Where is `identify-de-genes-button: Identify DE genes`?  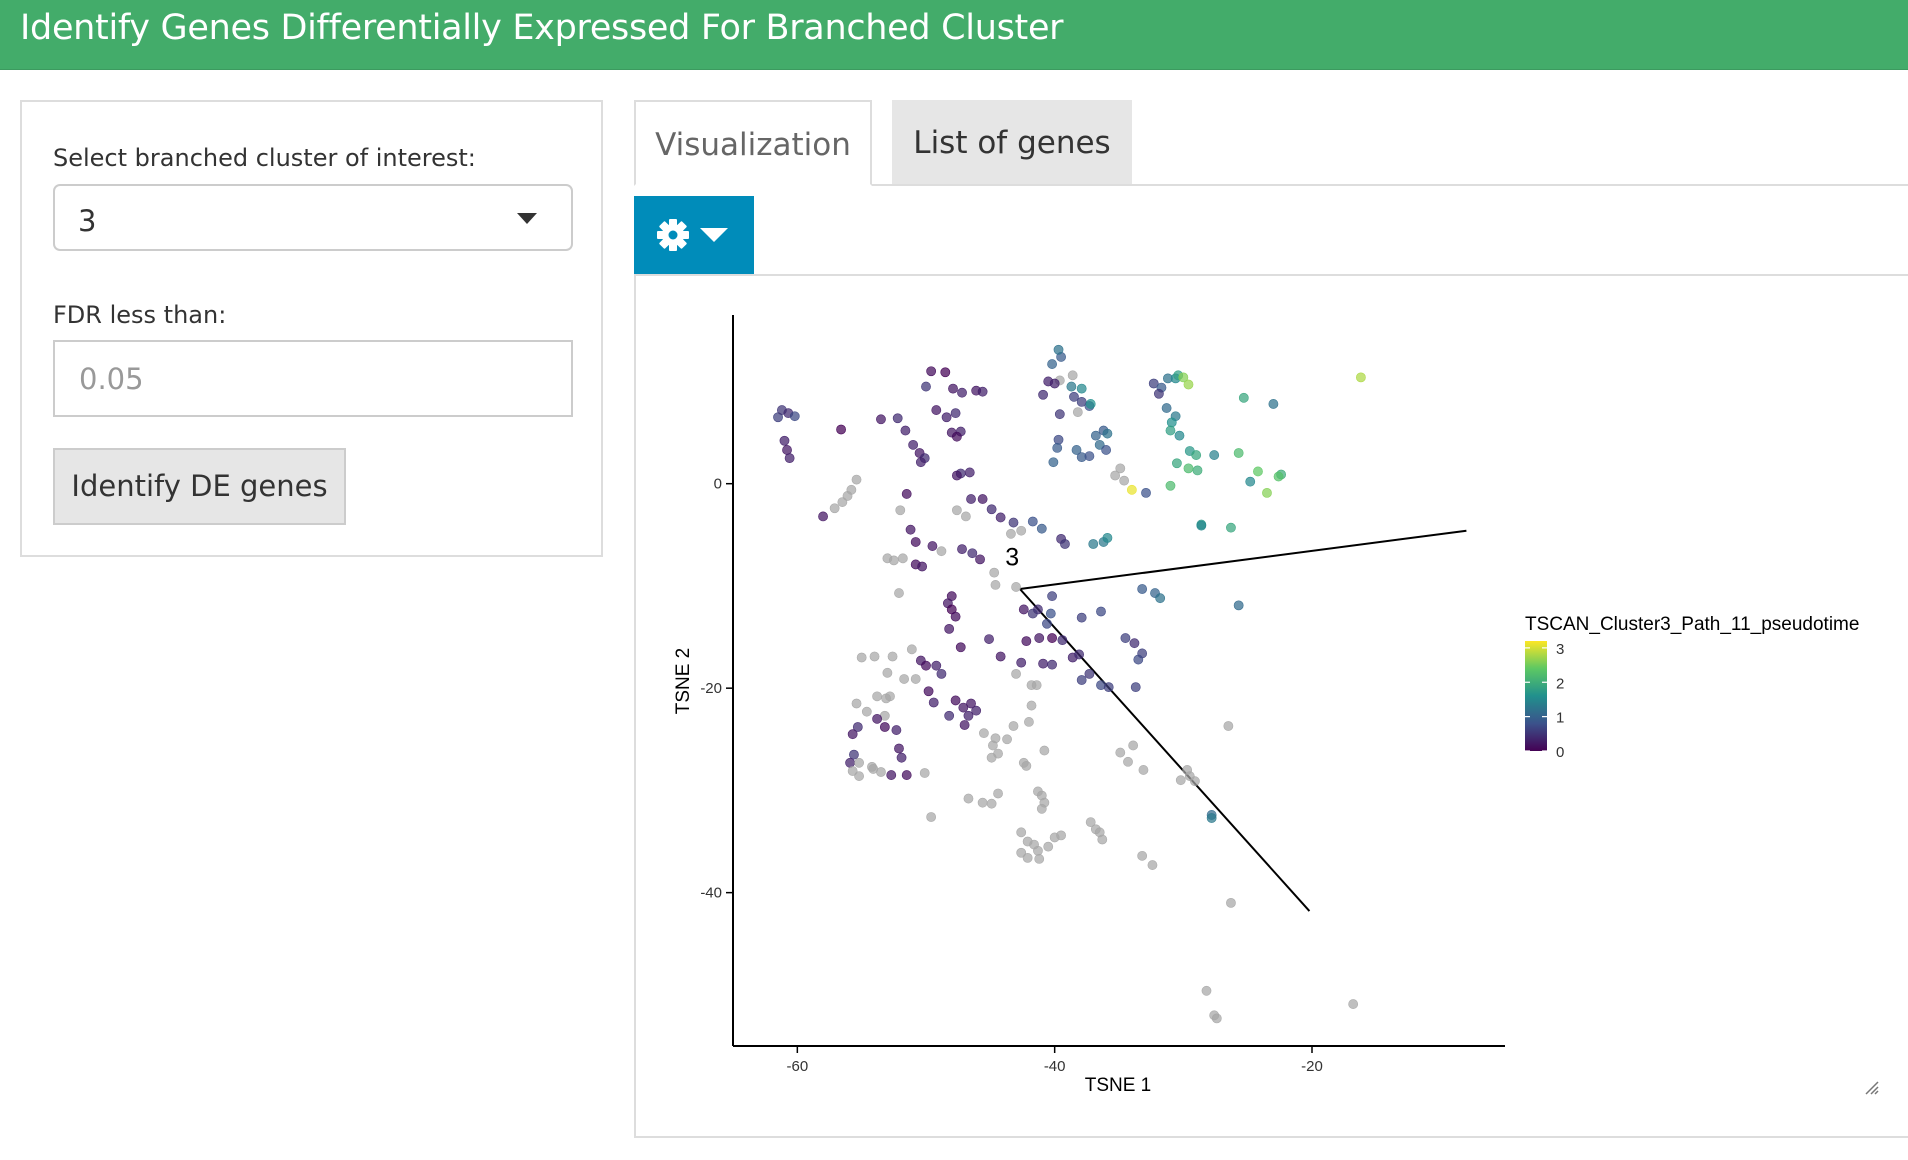 identify-de-genes-button: Identify DE genes is located at coordinates (199, 486).